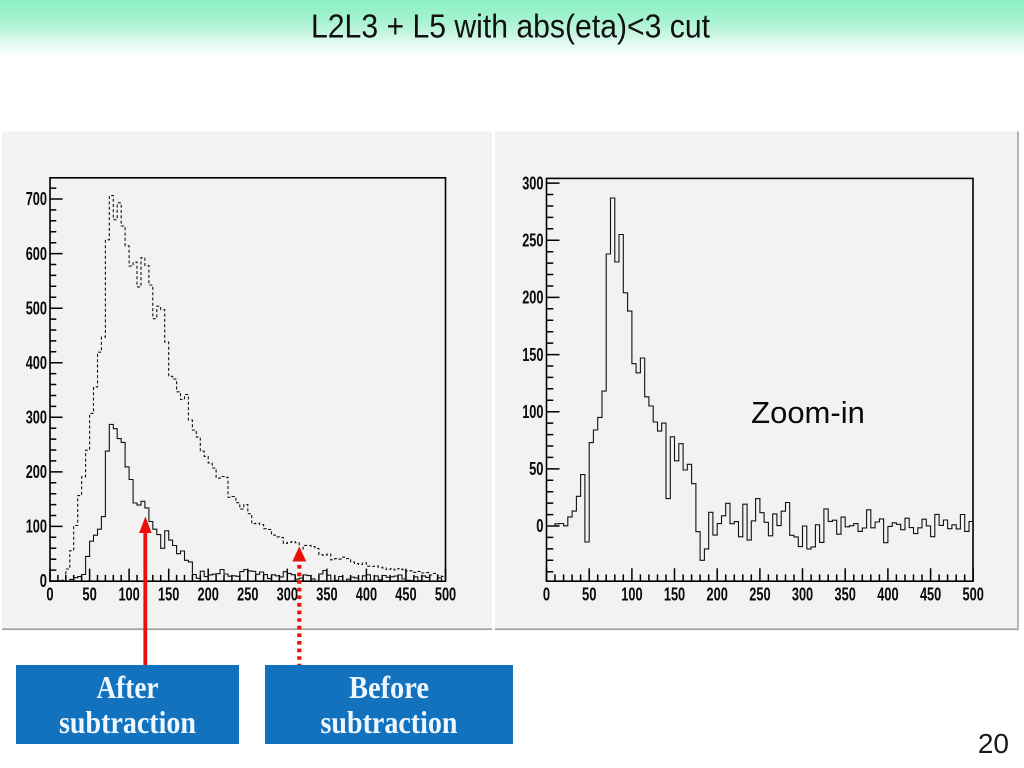  What do you see at coordinates (389, 687) in the screenshot?
I see `svg-text: Before` at bounding box center [389, 687].